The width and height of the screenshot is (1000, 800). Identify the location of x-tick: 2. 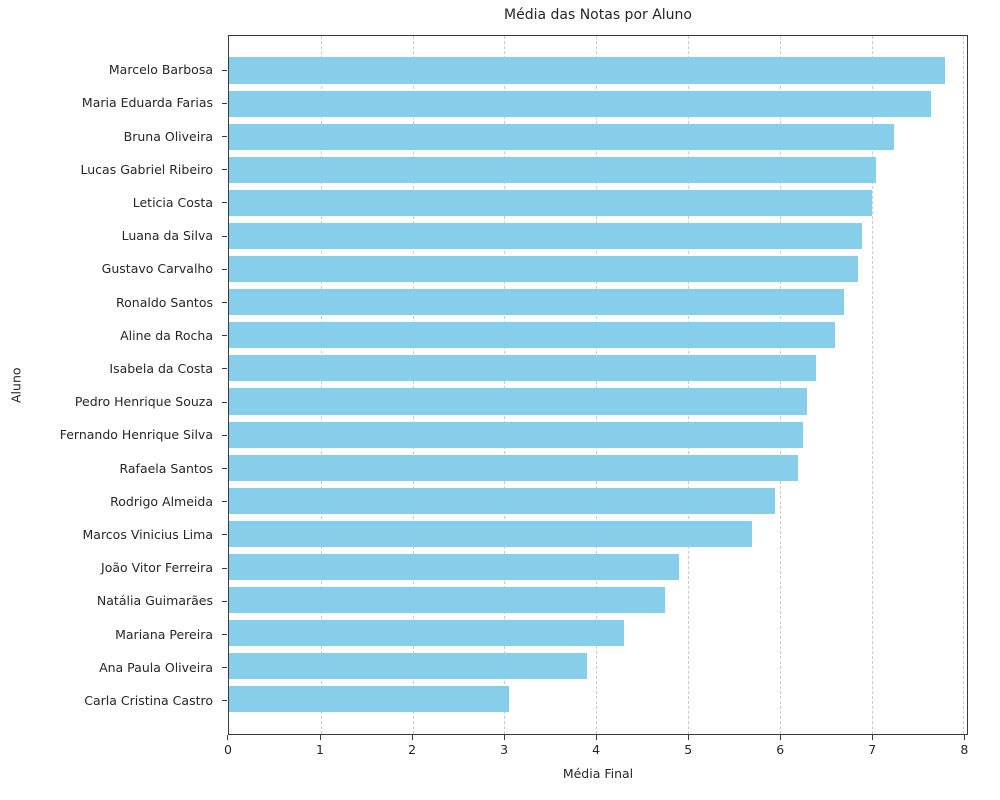
(412, 746).